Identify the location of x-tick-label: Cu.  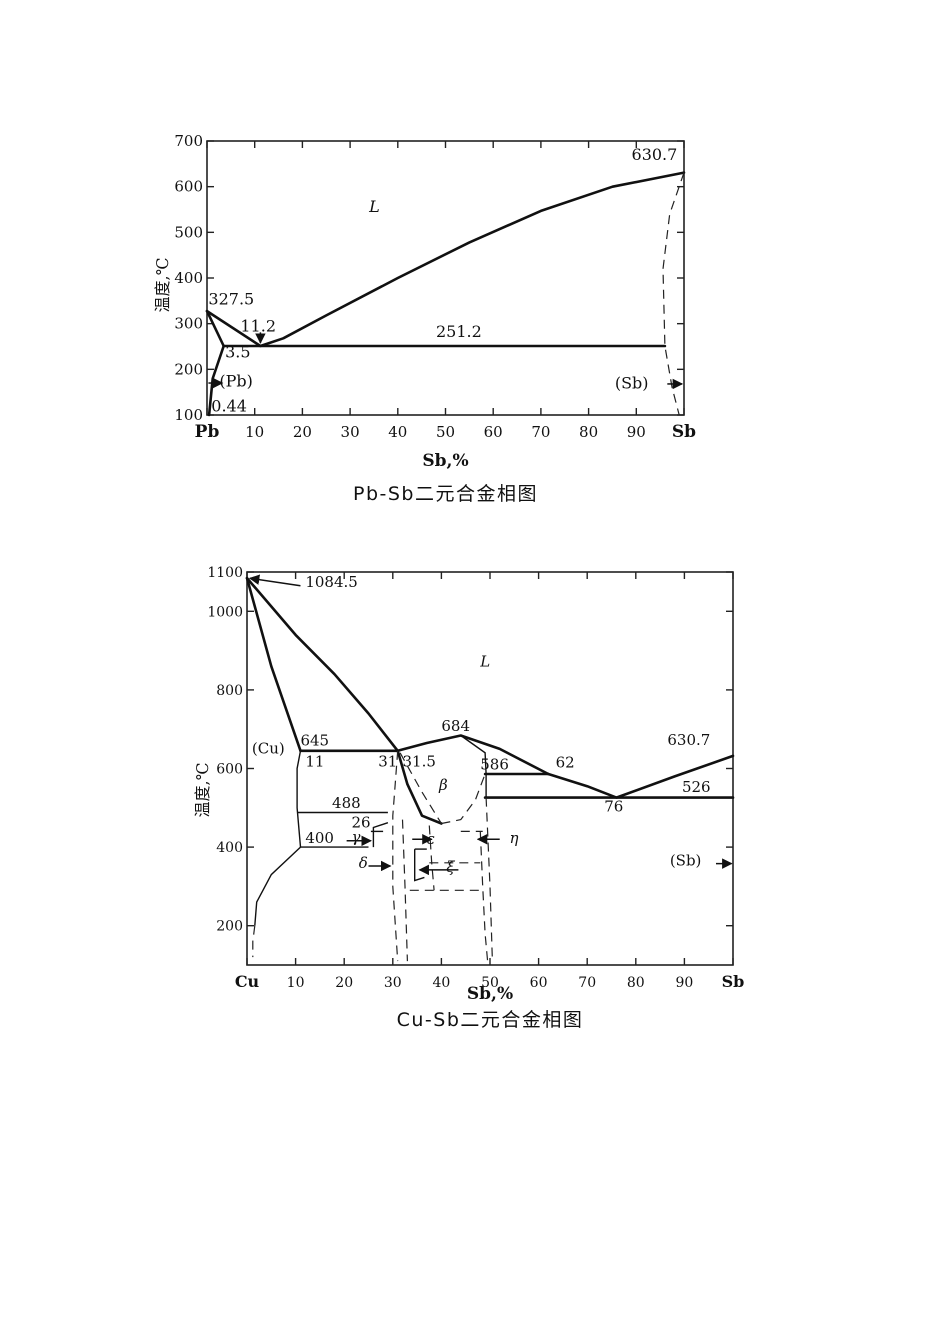
(247, 981).